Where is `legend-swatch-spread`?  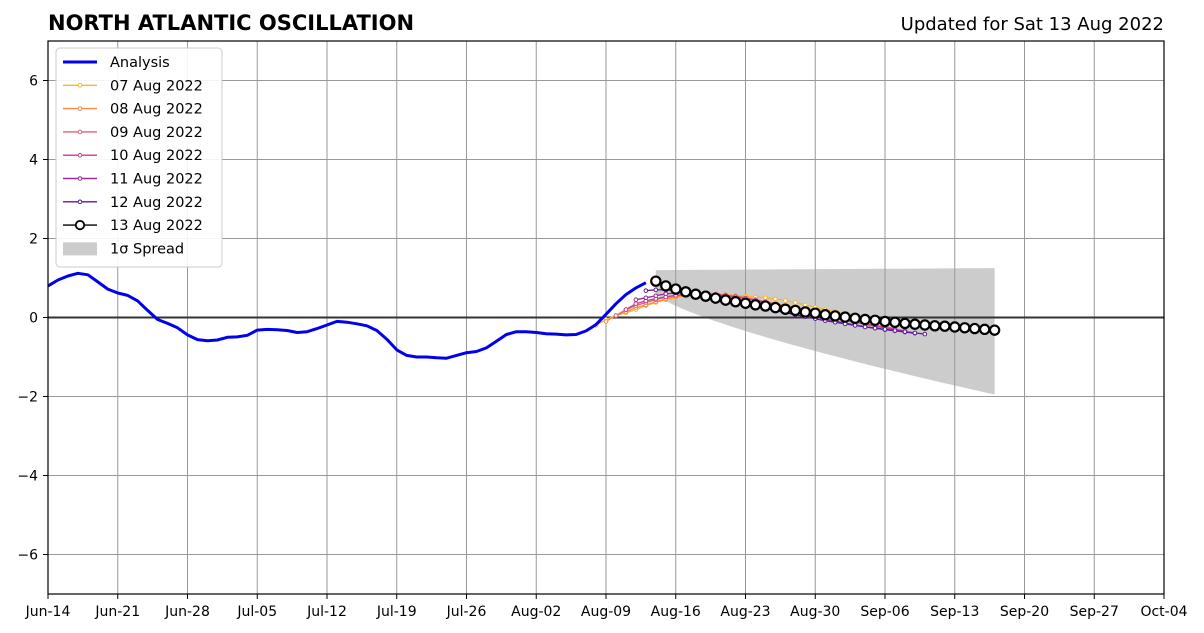
legend-swatch-spread is located at coordinates (80, 249).